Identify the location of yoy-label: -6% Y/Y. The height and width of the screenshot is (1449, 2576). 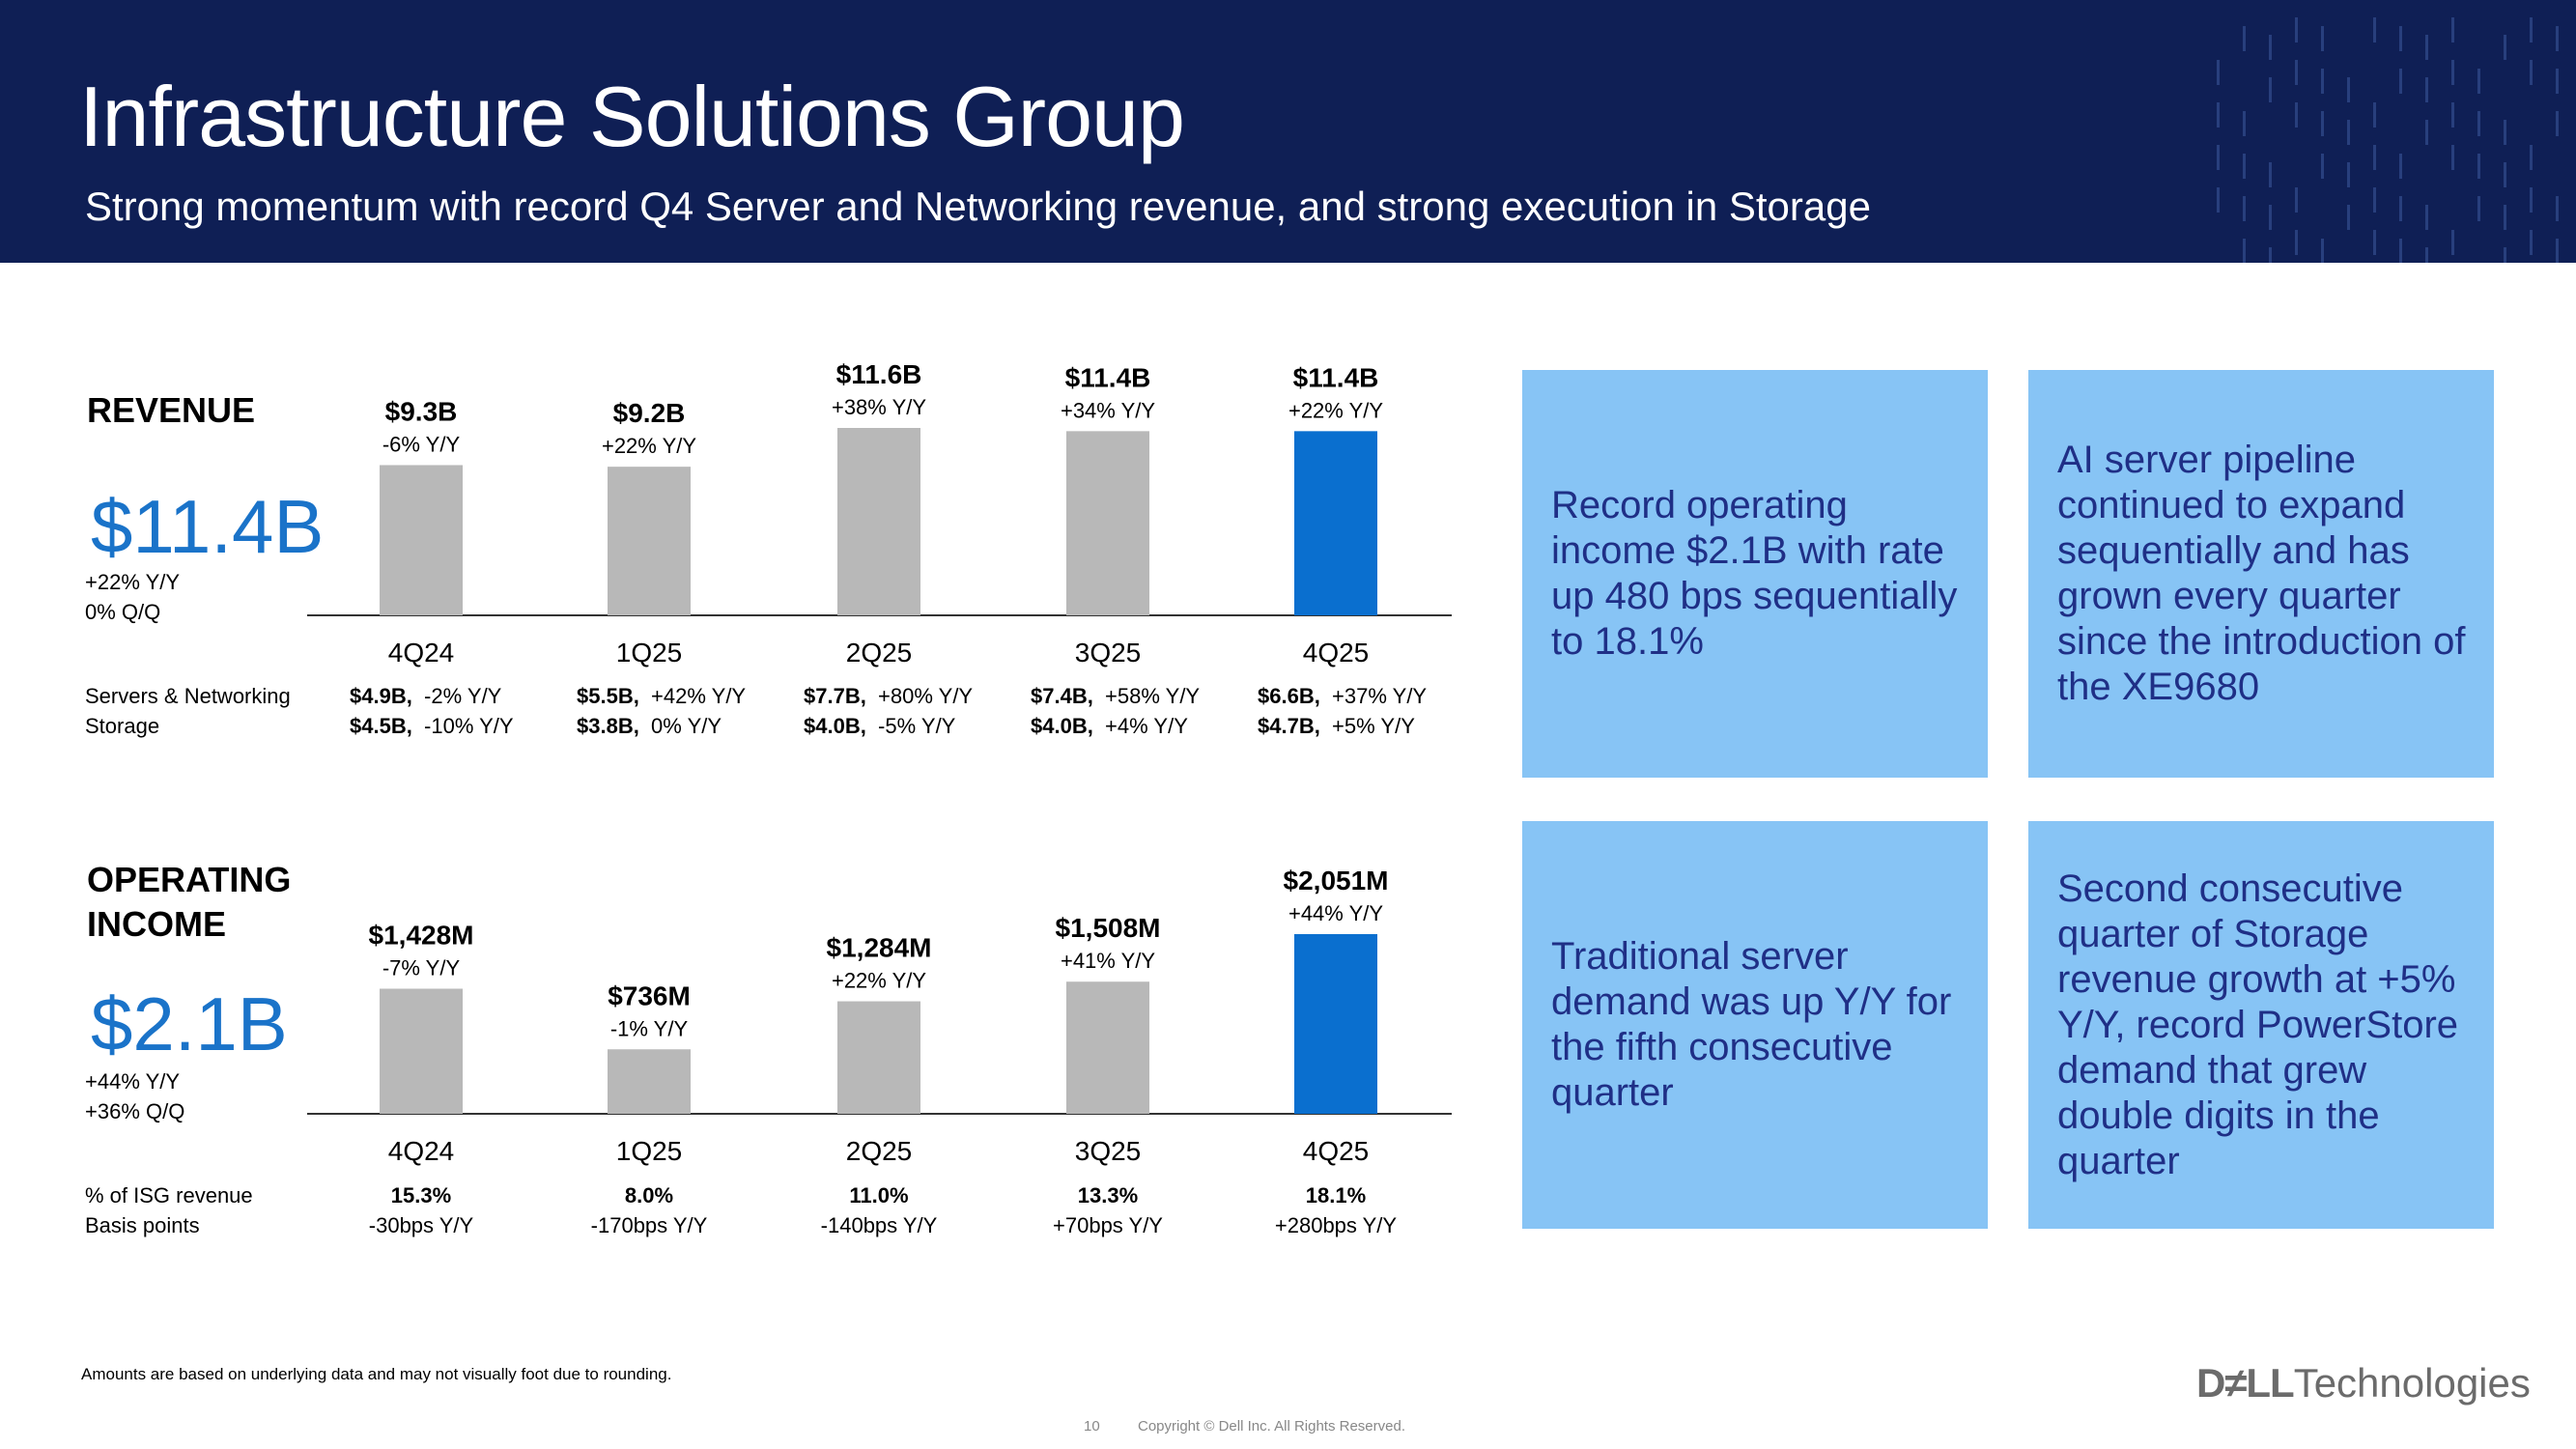
(421, 444).